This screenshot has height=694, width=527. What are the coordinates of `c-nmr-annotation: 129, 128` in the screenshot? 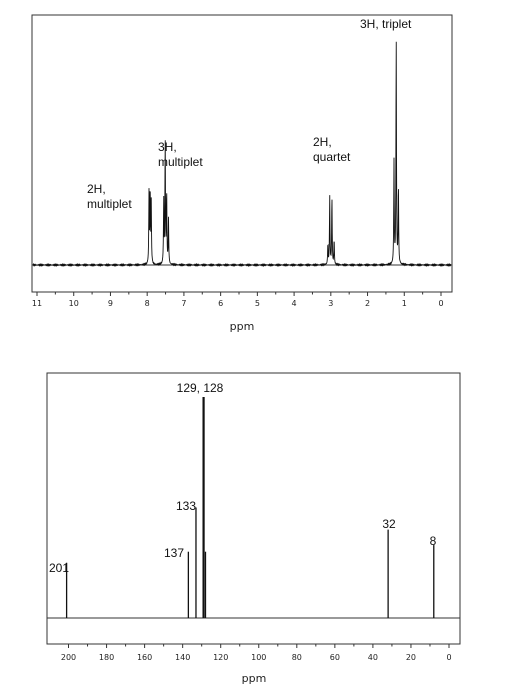 It's located at (200, 388).